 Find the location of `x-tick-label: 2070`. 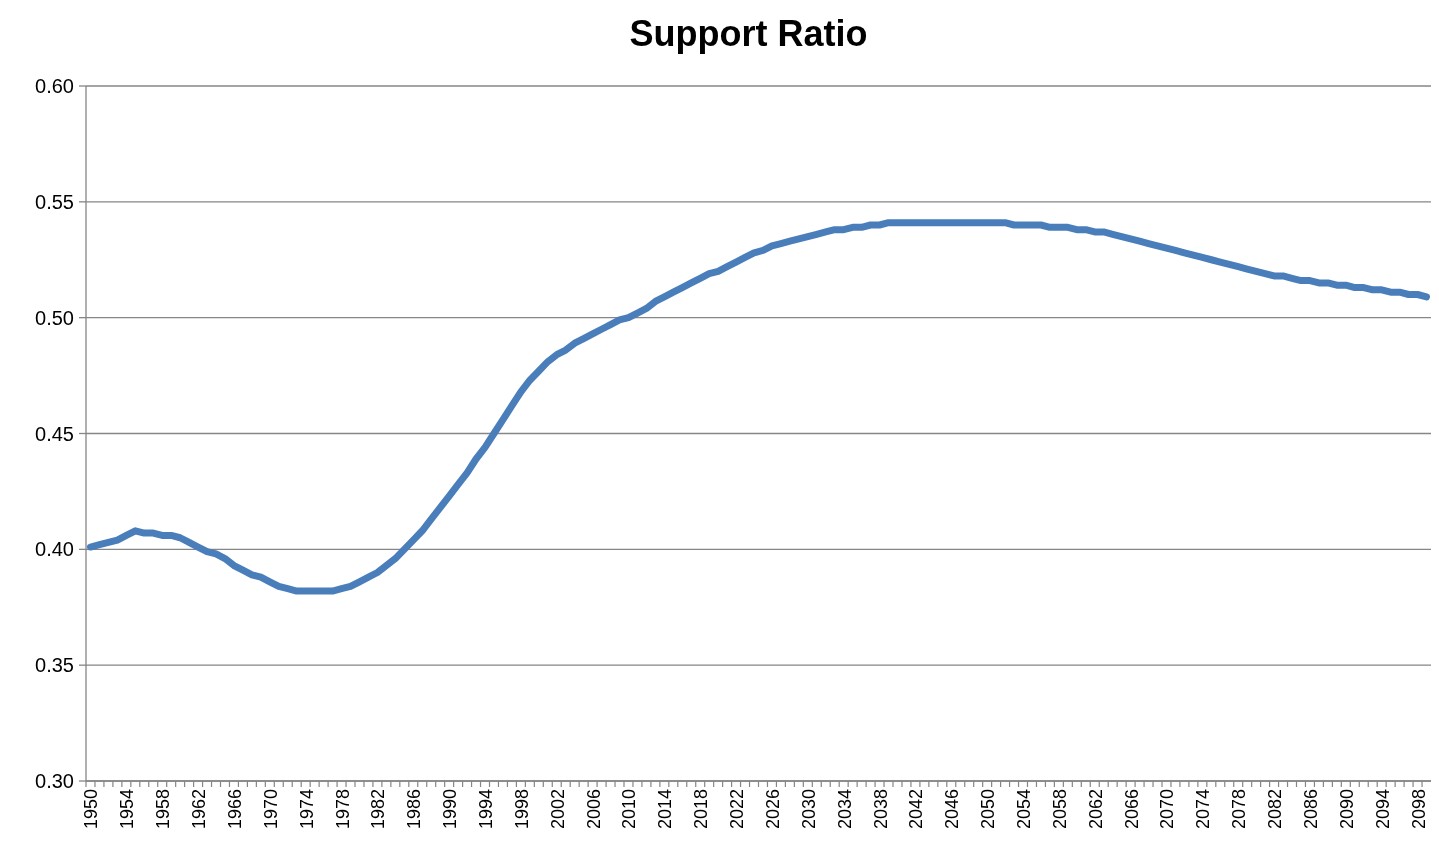

x-tick-label: 2070 is located at coordinates (1167, 809).